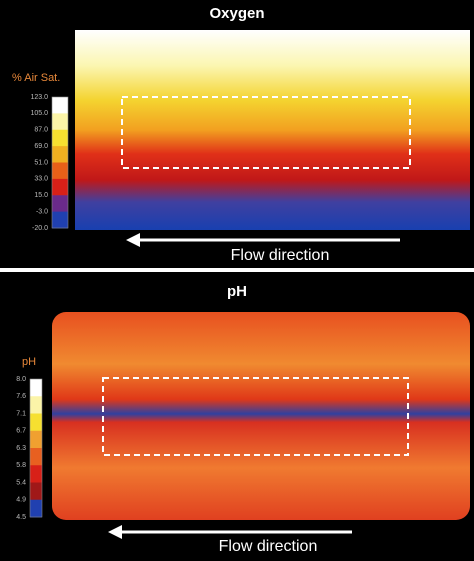 This screenshot has width=474, height=561. What do you see at coordinates (21, 396) in the screenshot?
I see `scale-tick-label: 7.6` at bounding box center [21, 396].